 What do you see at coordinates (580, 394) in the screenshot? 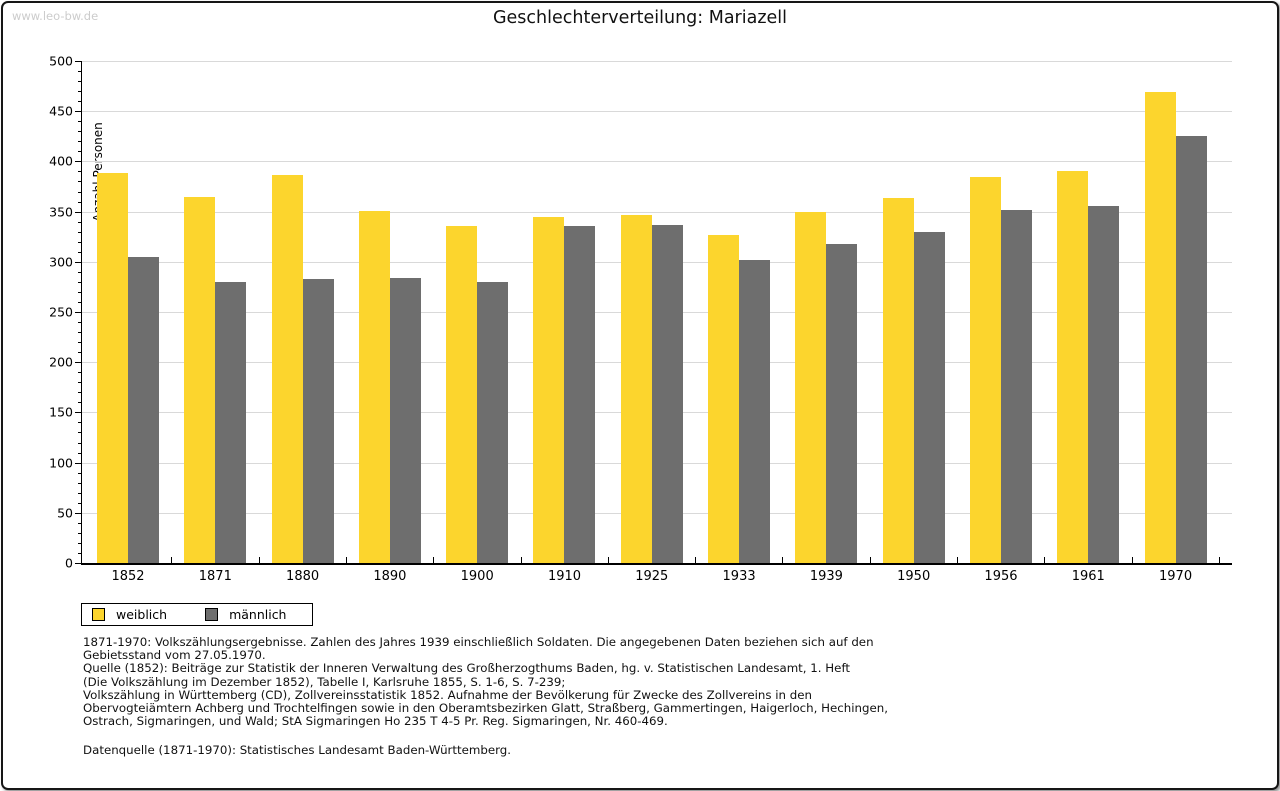
I see `bar-männlich-1910` at bounding box center [580, 394].